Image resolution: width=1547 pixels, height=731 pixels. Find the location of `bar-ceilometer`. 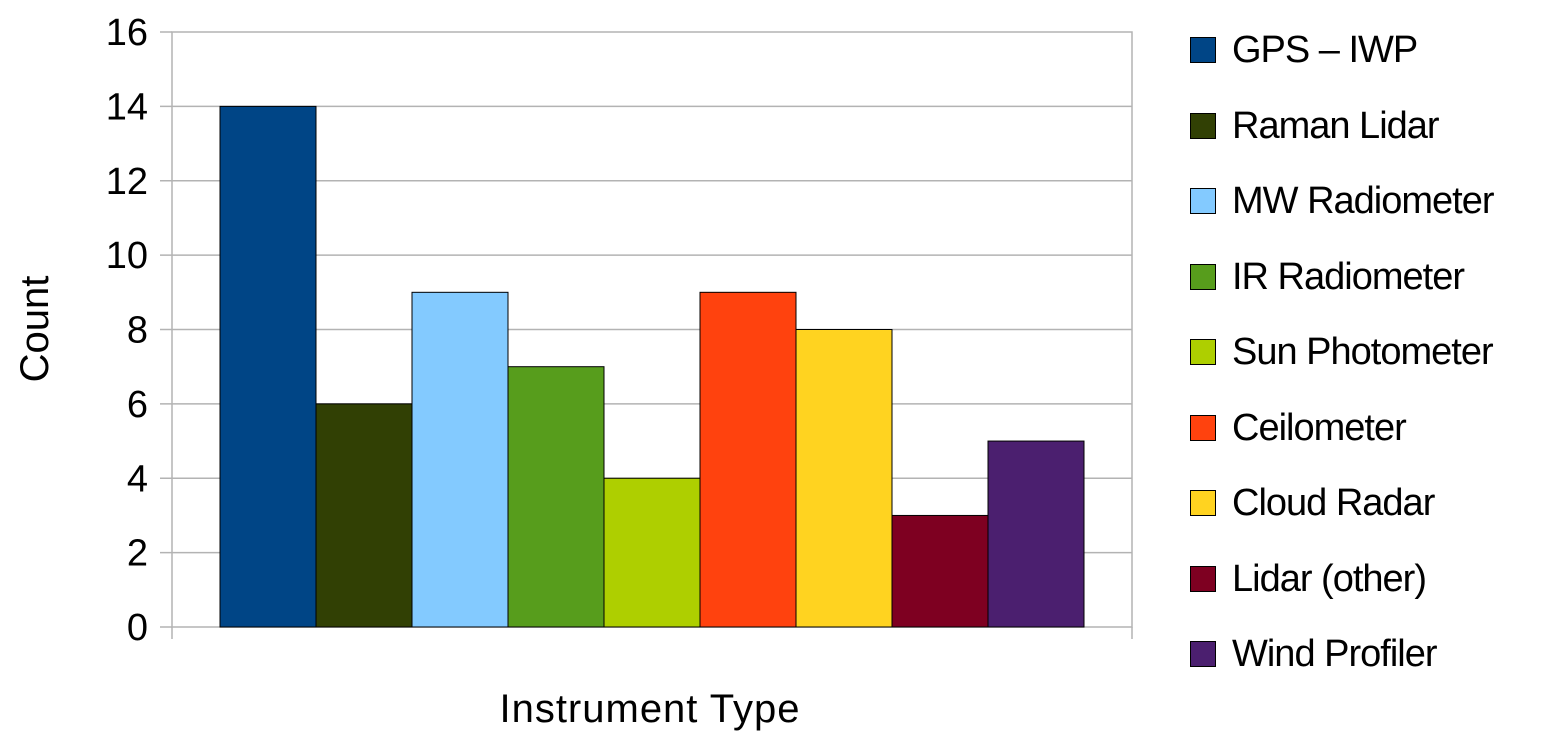

bar-ceilometer is located at coordinates (748, 459).